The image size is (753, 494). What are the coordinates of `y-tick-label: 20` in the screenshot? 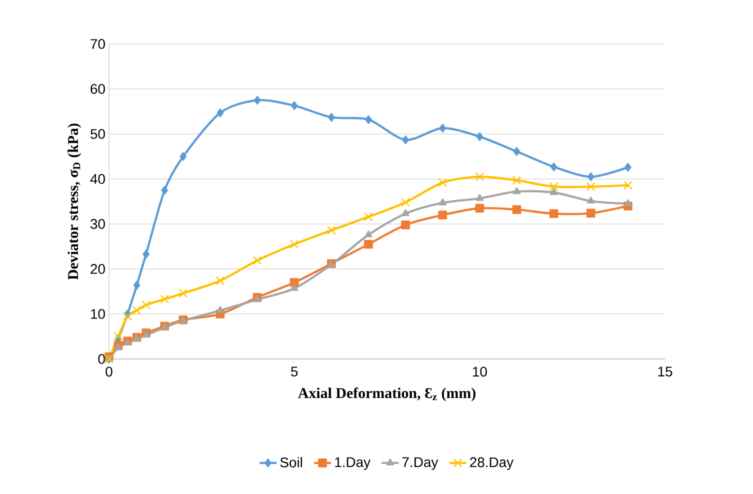 It's located at (97, 269).